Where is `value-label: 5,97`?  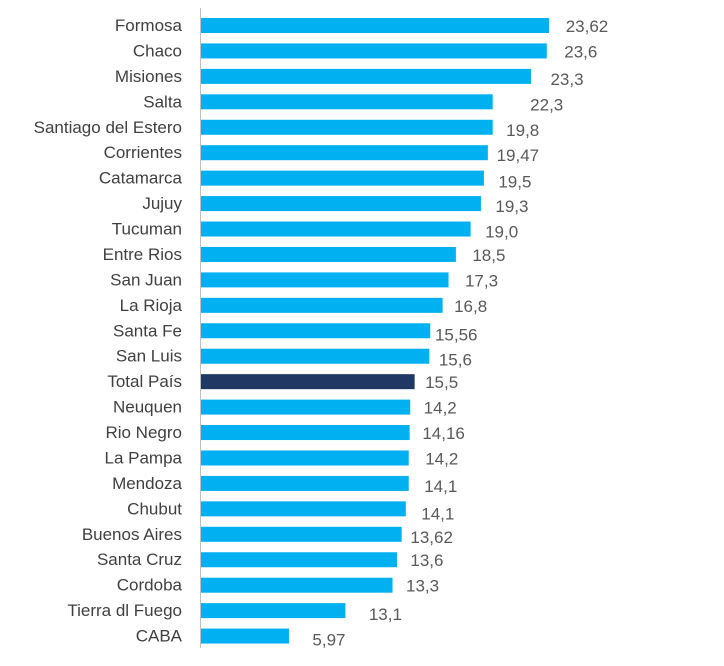 value-label: 5,97 is located at coordinates (328, 640).